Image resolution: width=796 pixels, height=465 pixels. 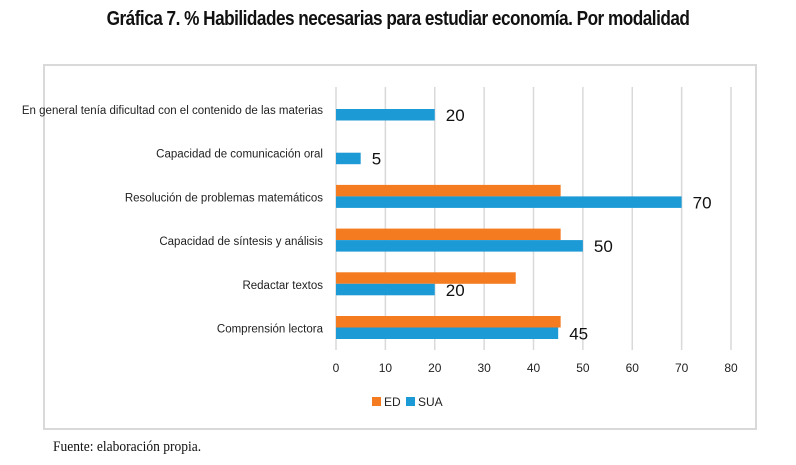 I want to click on data-label-sua: 50, so click(x=603, y=246).